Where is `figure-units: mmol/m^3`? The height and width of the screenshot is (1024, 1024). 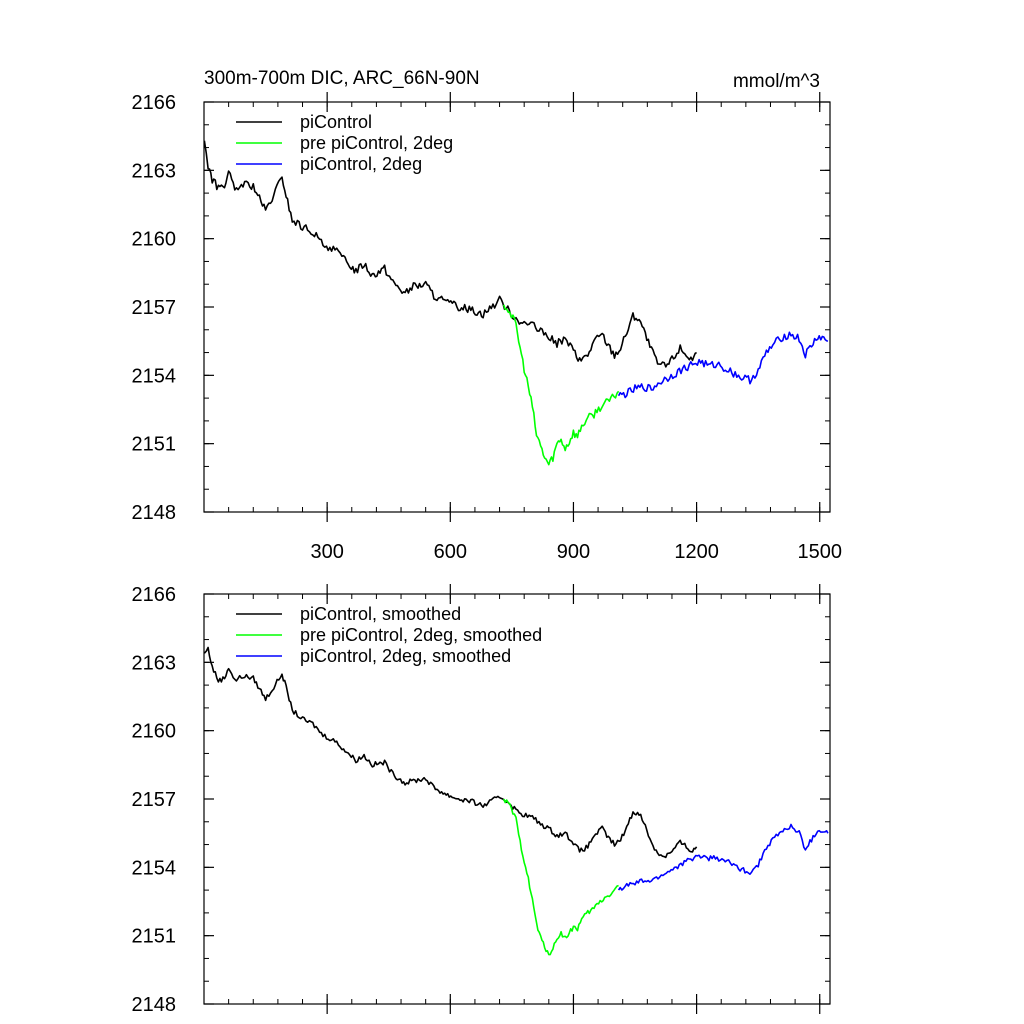
figure-units: mmol/m^3 is located at coordinates (776, 81).